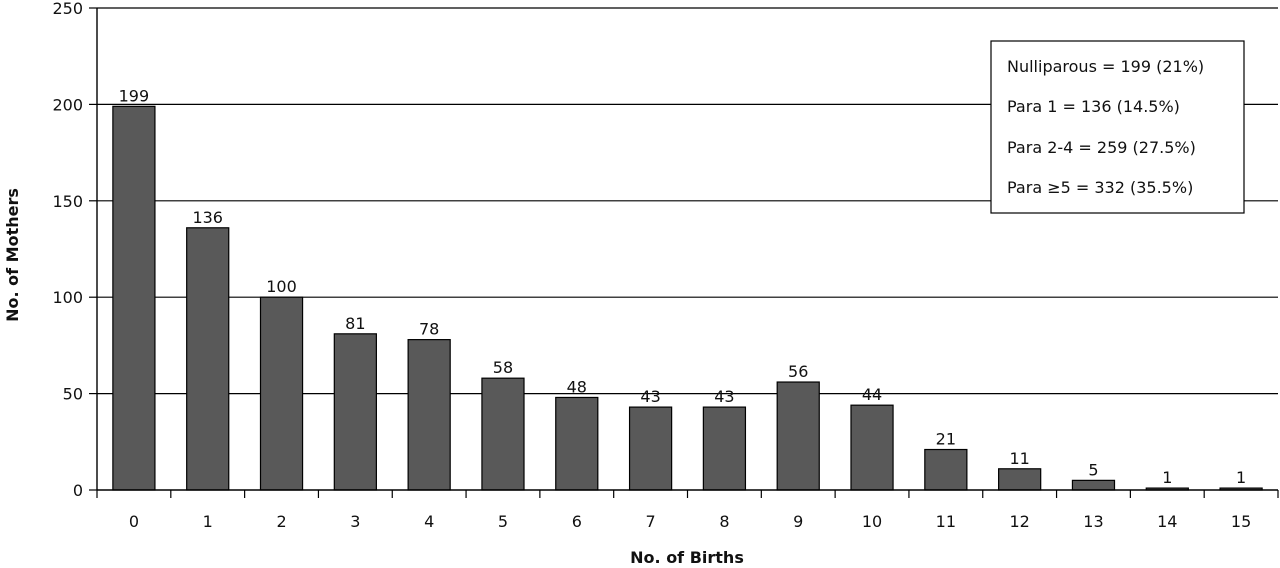  What do you see at coordinates (1019, 458) in the screenshot?
I see `data-label-12: 11` at bounding box center [1019, 458].